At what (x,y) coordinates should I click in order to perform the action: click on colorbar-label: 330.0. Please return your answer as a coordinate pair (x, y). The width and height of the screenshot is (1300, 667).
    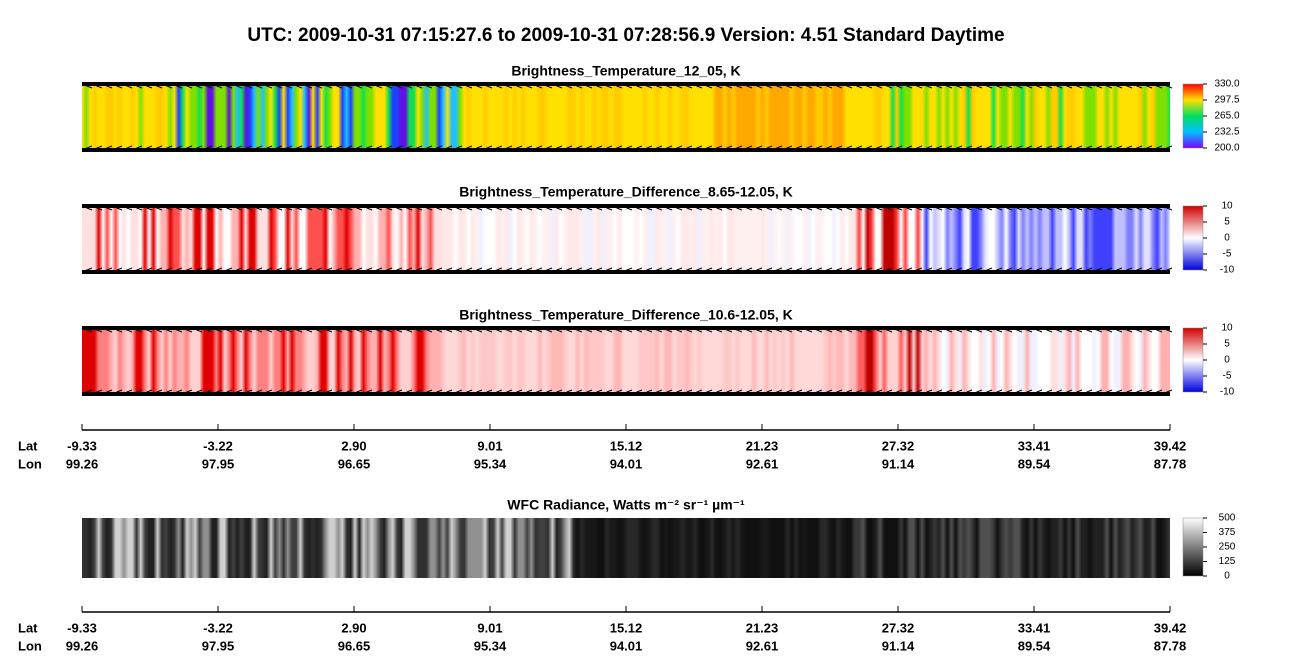
    Looking at the image, I should click on (1226, 84).